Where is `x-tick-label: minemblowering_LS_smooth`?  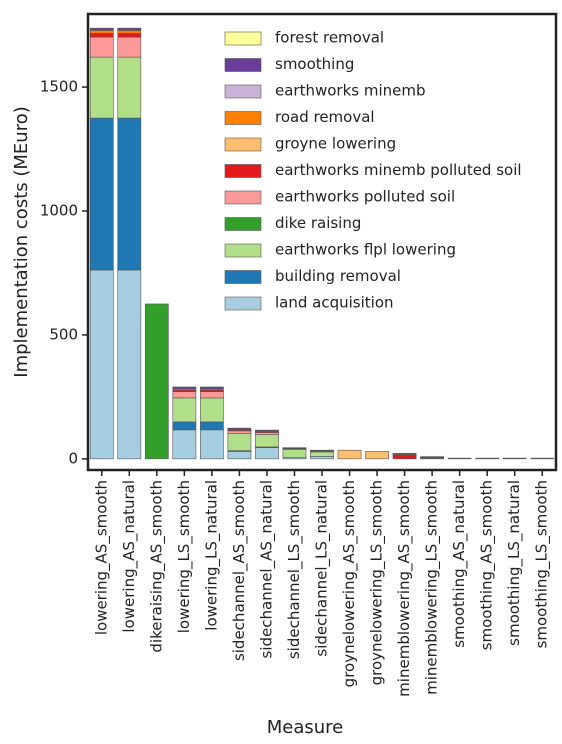
x-tick-label: minemblowering_LS_smooth is located at coordinates (432, 587).